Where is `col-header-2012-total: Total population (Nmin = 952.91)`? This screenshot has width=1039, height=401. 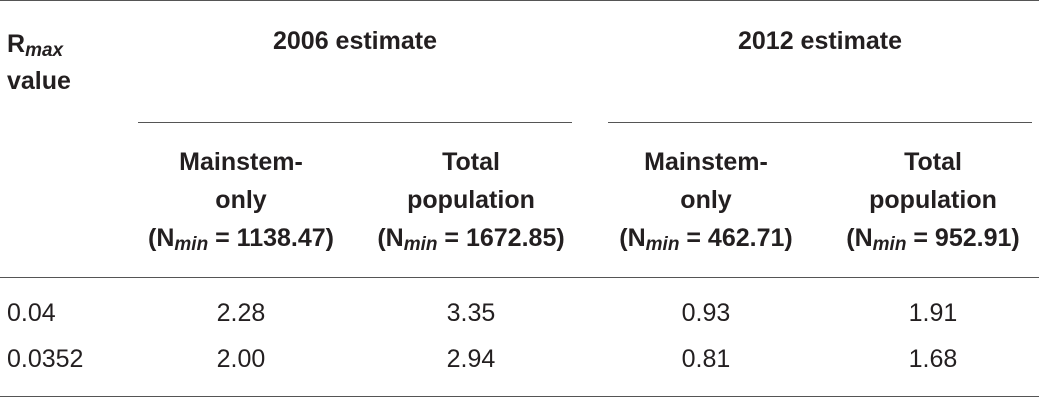
col-header-2012-total: Total population (Nmin = 952.91) is located at coordinates (933, 200).